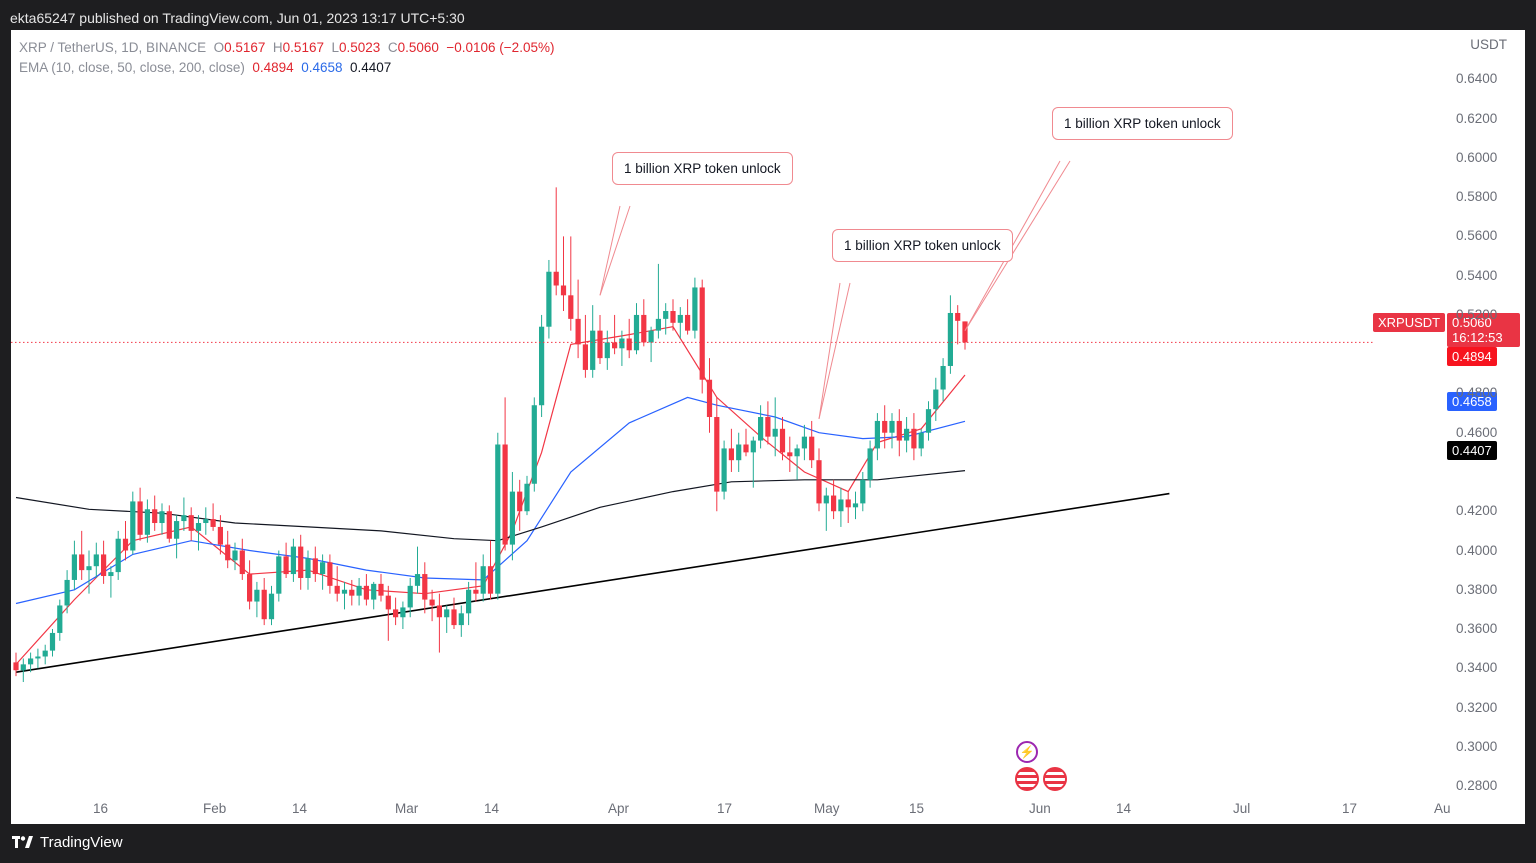 This screenshot has height=863, width=1536. I want to click on price-tick-label: 0.3000, so click(1477, 746).